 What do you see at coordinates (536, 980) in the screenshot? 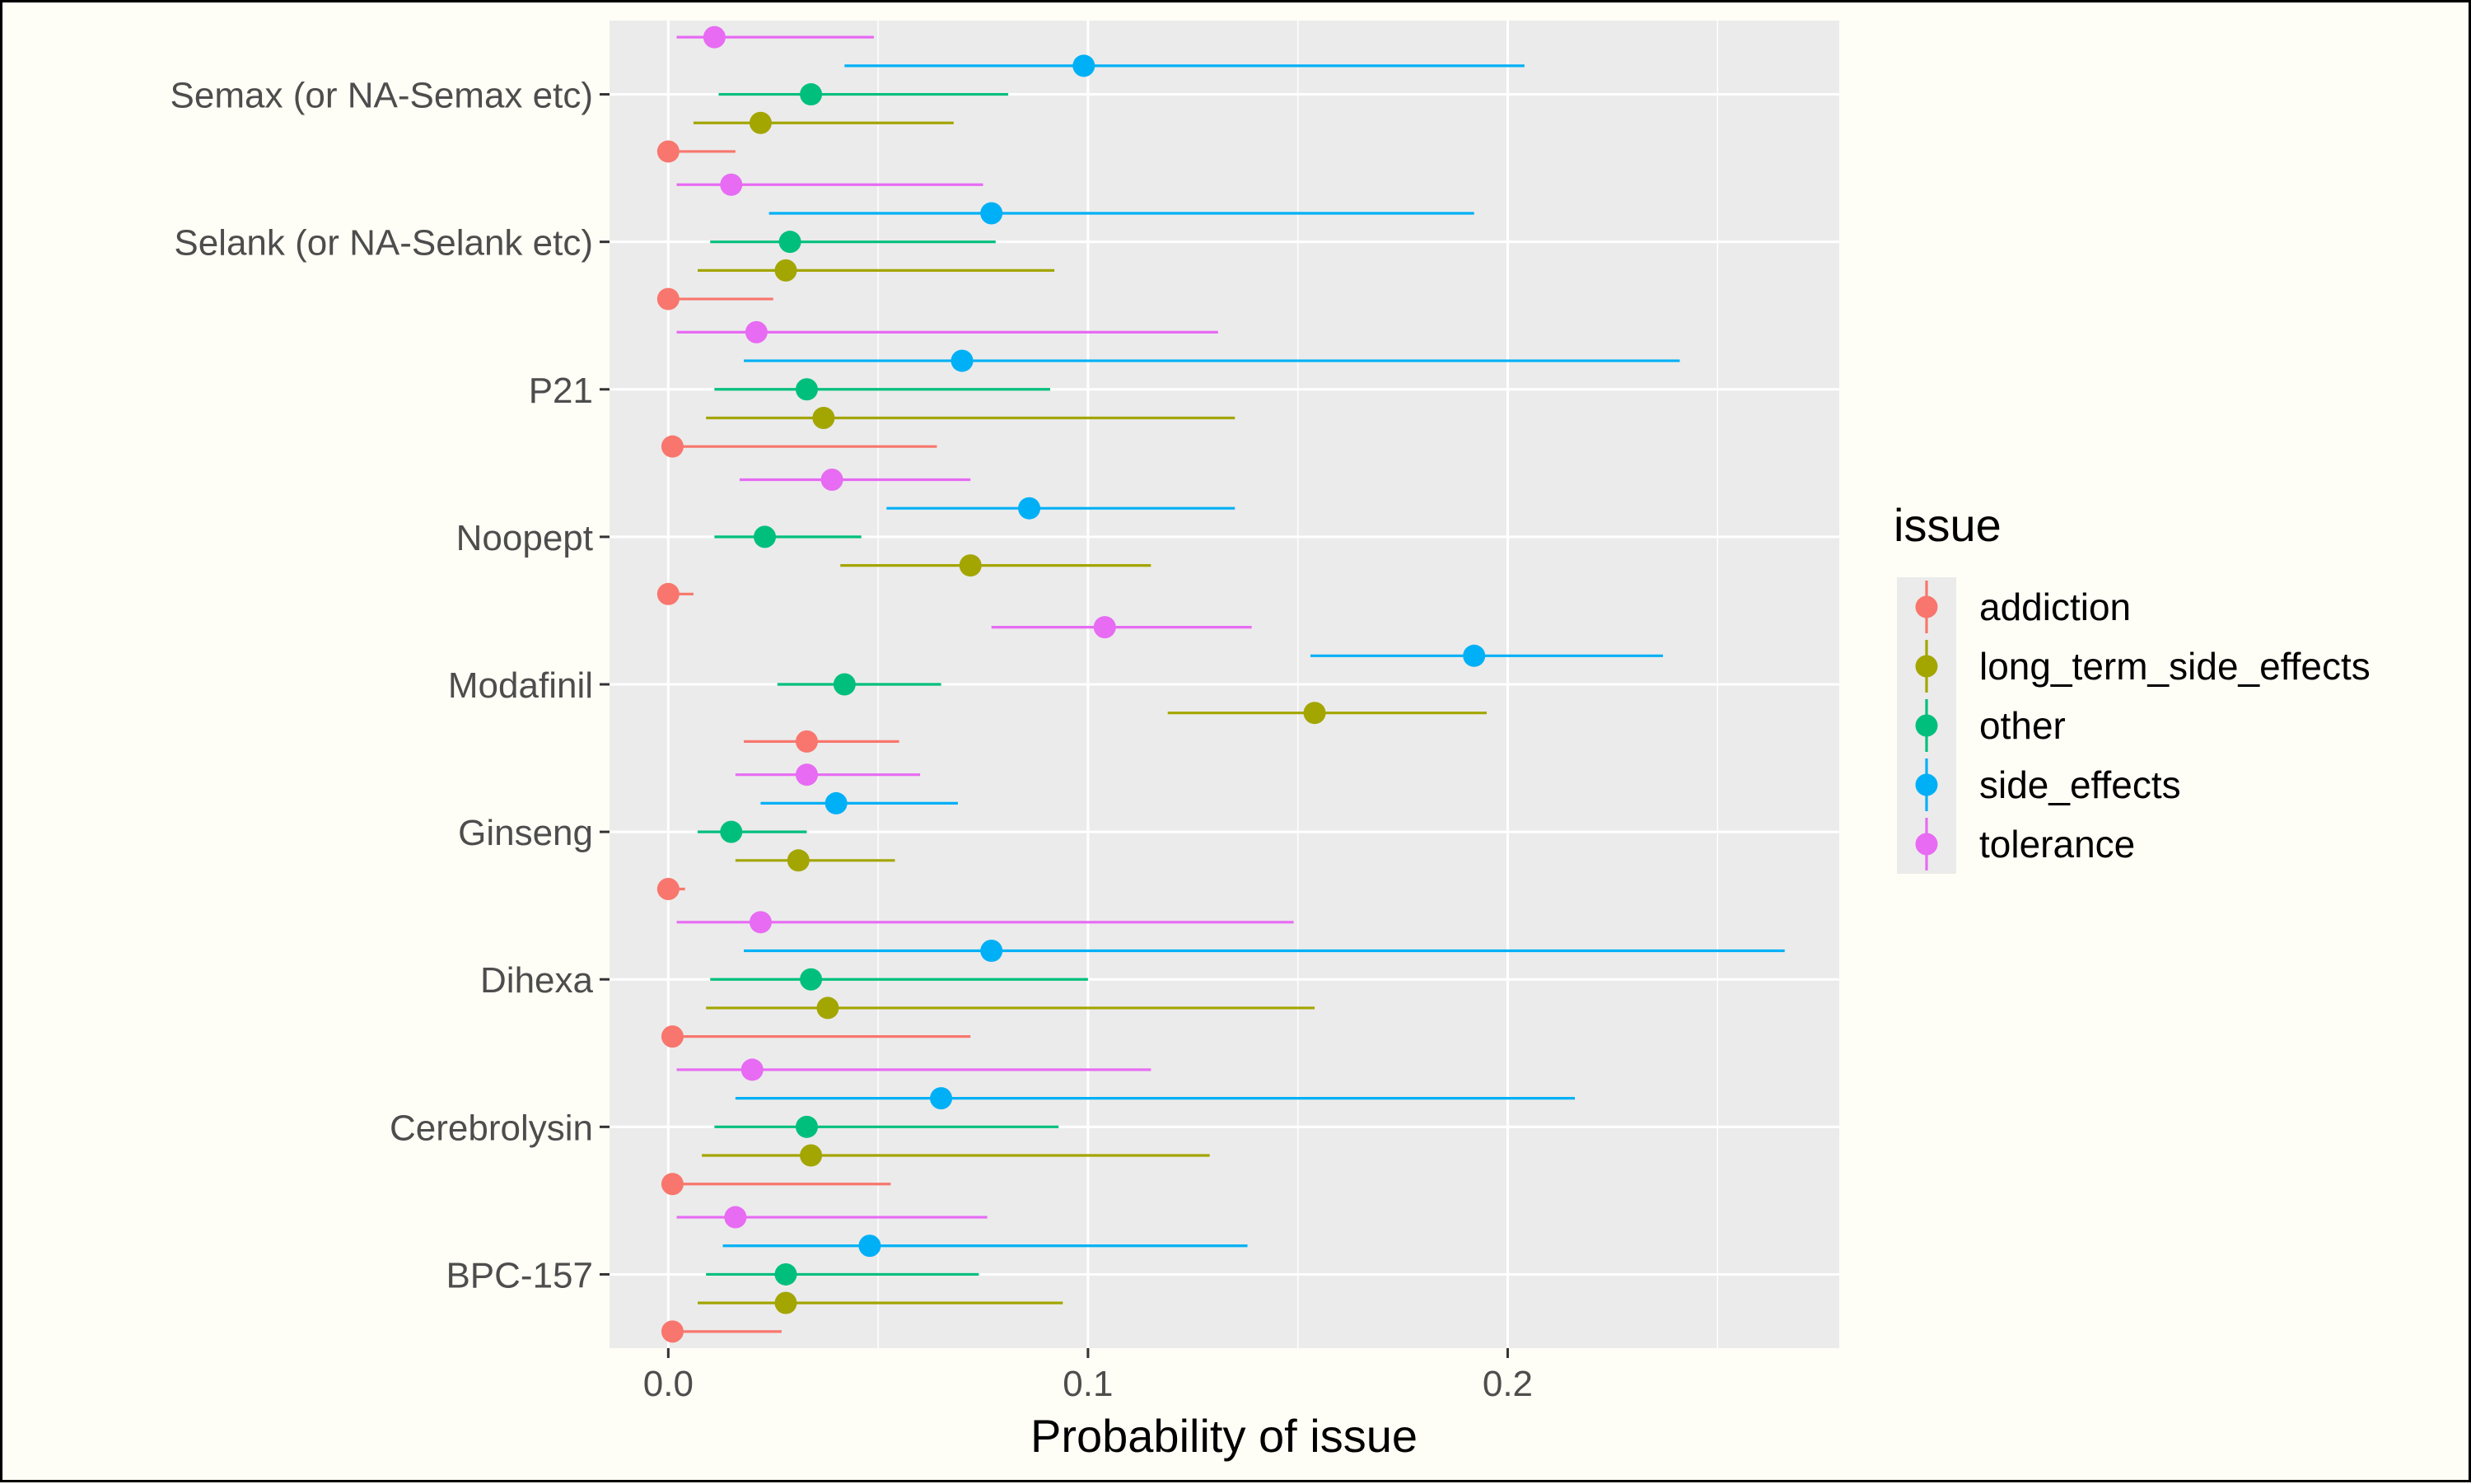
I see `y-tick-label: Dihexa` at bounding box center [536, 980].